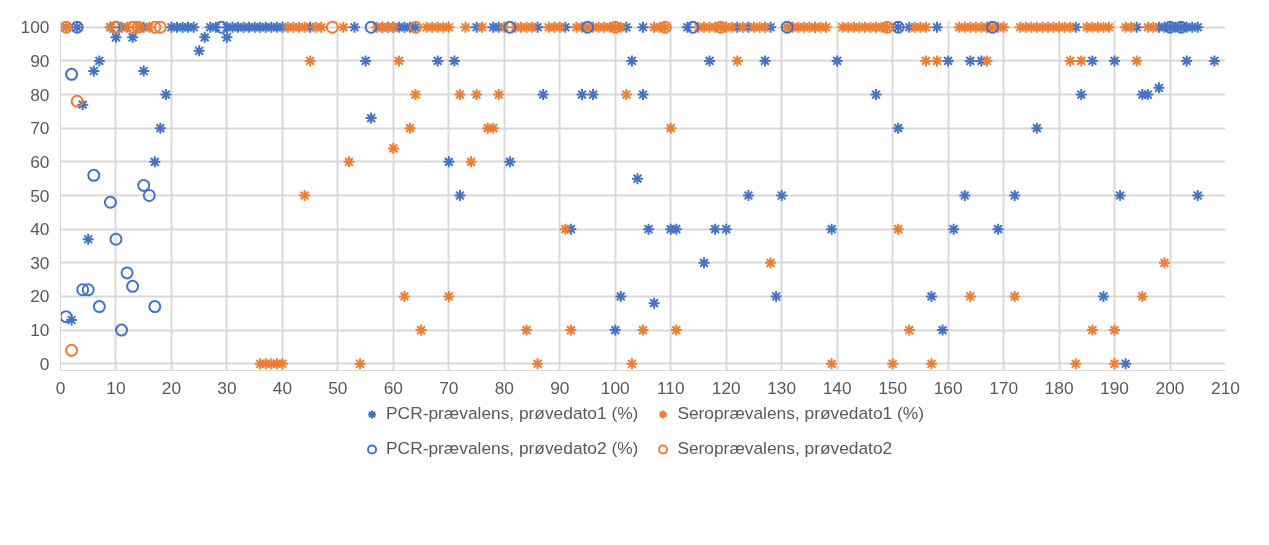 The height and width of the screenshot is (545, 1269). What do you see at coordinates (1115, 387) in the screenshot?
I see `x-tick-label: 190` at bounding box center [1115, 387].